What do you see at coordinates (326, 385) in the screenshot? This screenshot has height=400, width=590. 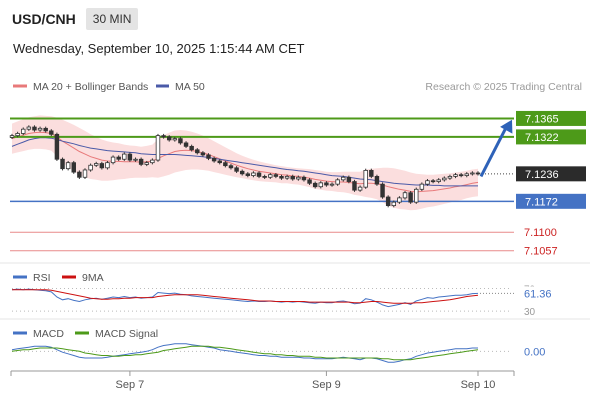 I see `x-axis-tick-label: Sep 9` at bounding box center [326, 385].